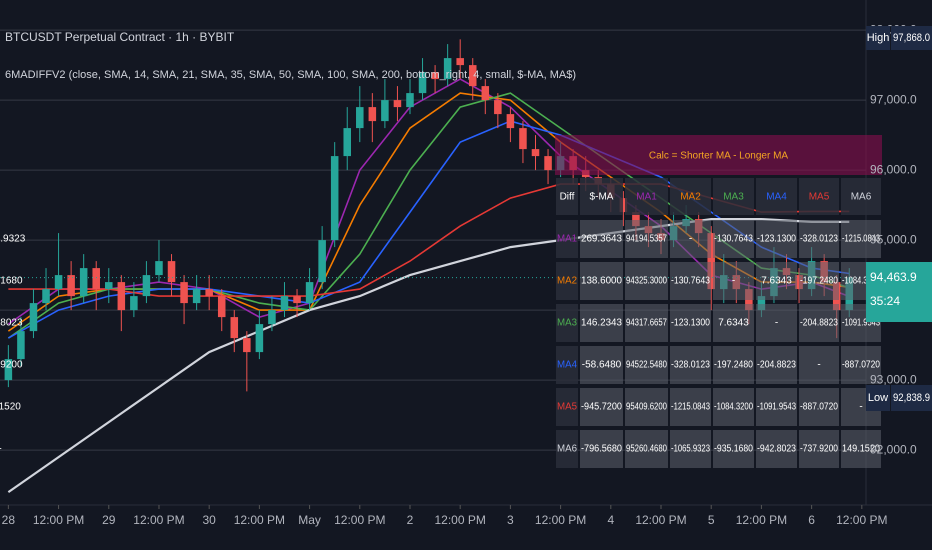  I want to click on table-header: MA6, so click(861, 197).